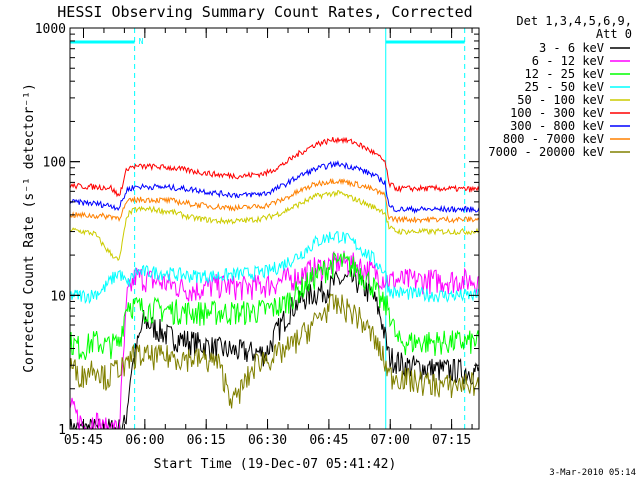  What do you see at coordinates (564, 74) in the screenshot?
I see `legend-label: 12 - 25 keV` at bounding box center [564, 74].